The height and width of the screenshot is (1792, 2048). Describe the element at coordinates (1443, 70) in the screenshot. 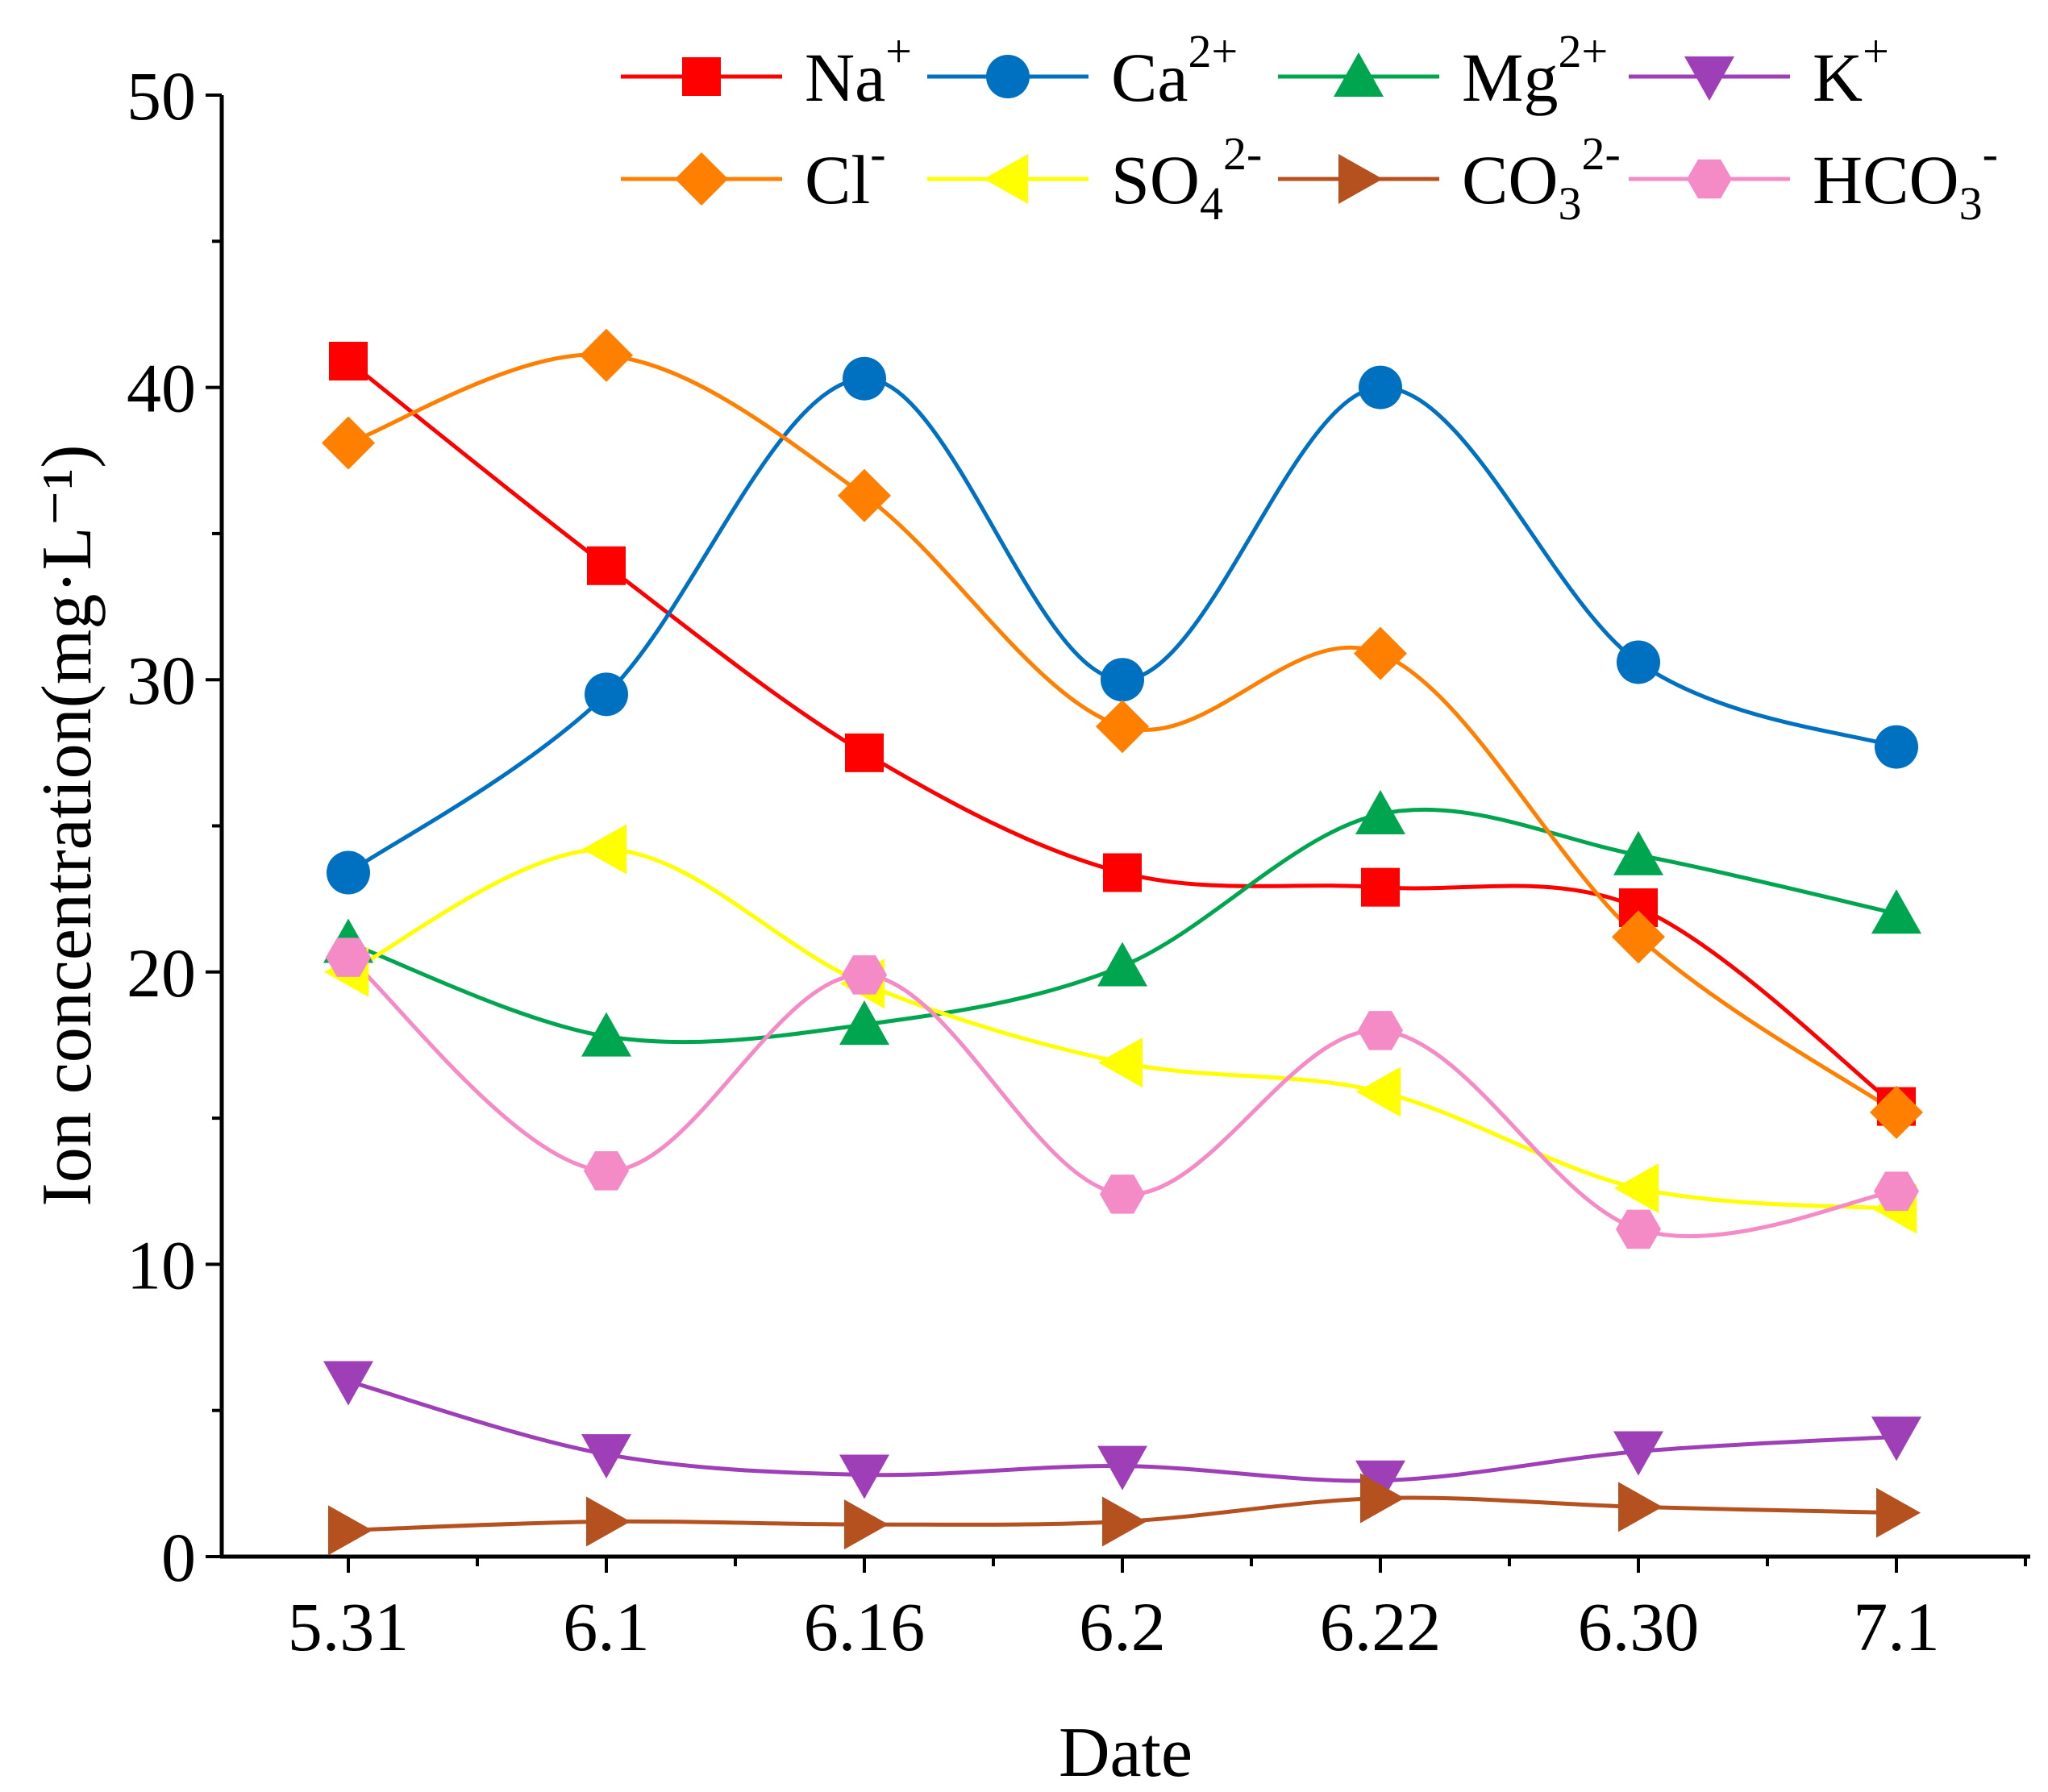

I see `legend-item: Mg2+` at that location.